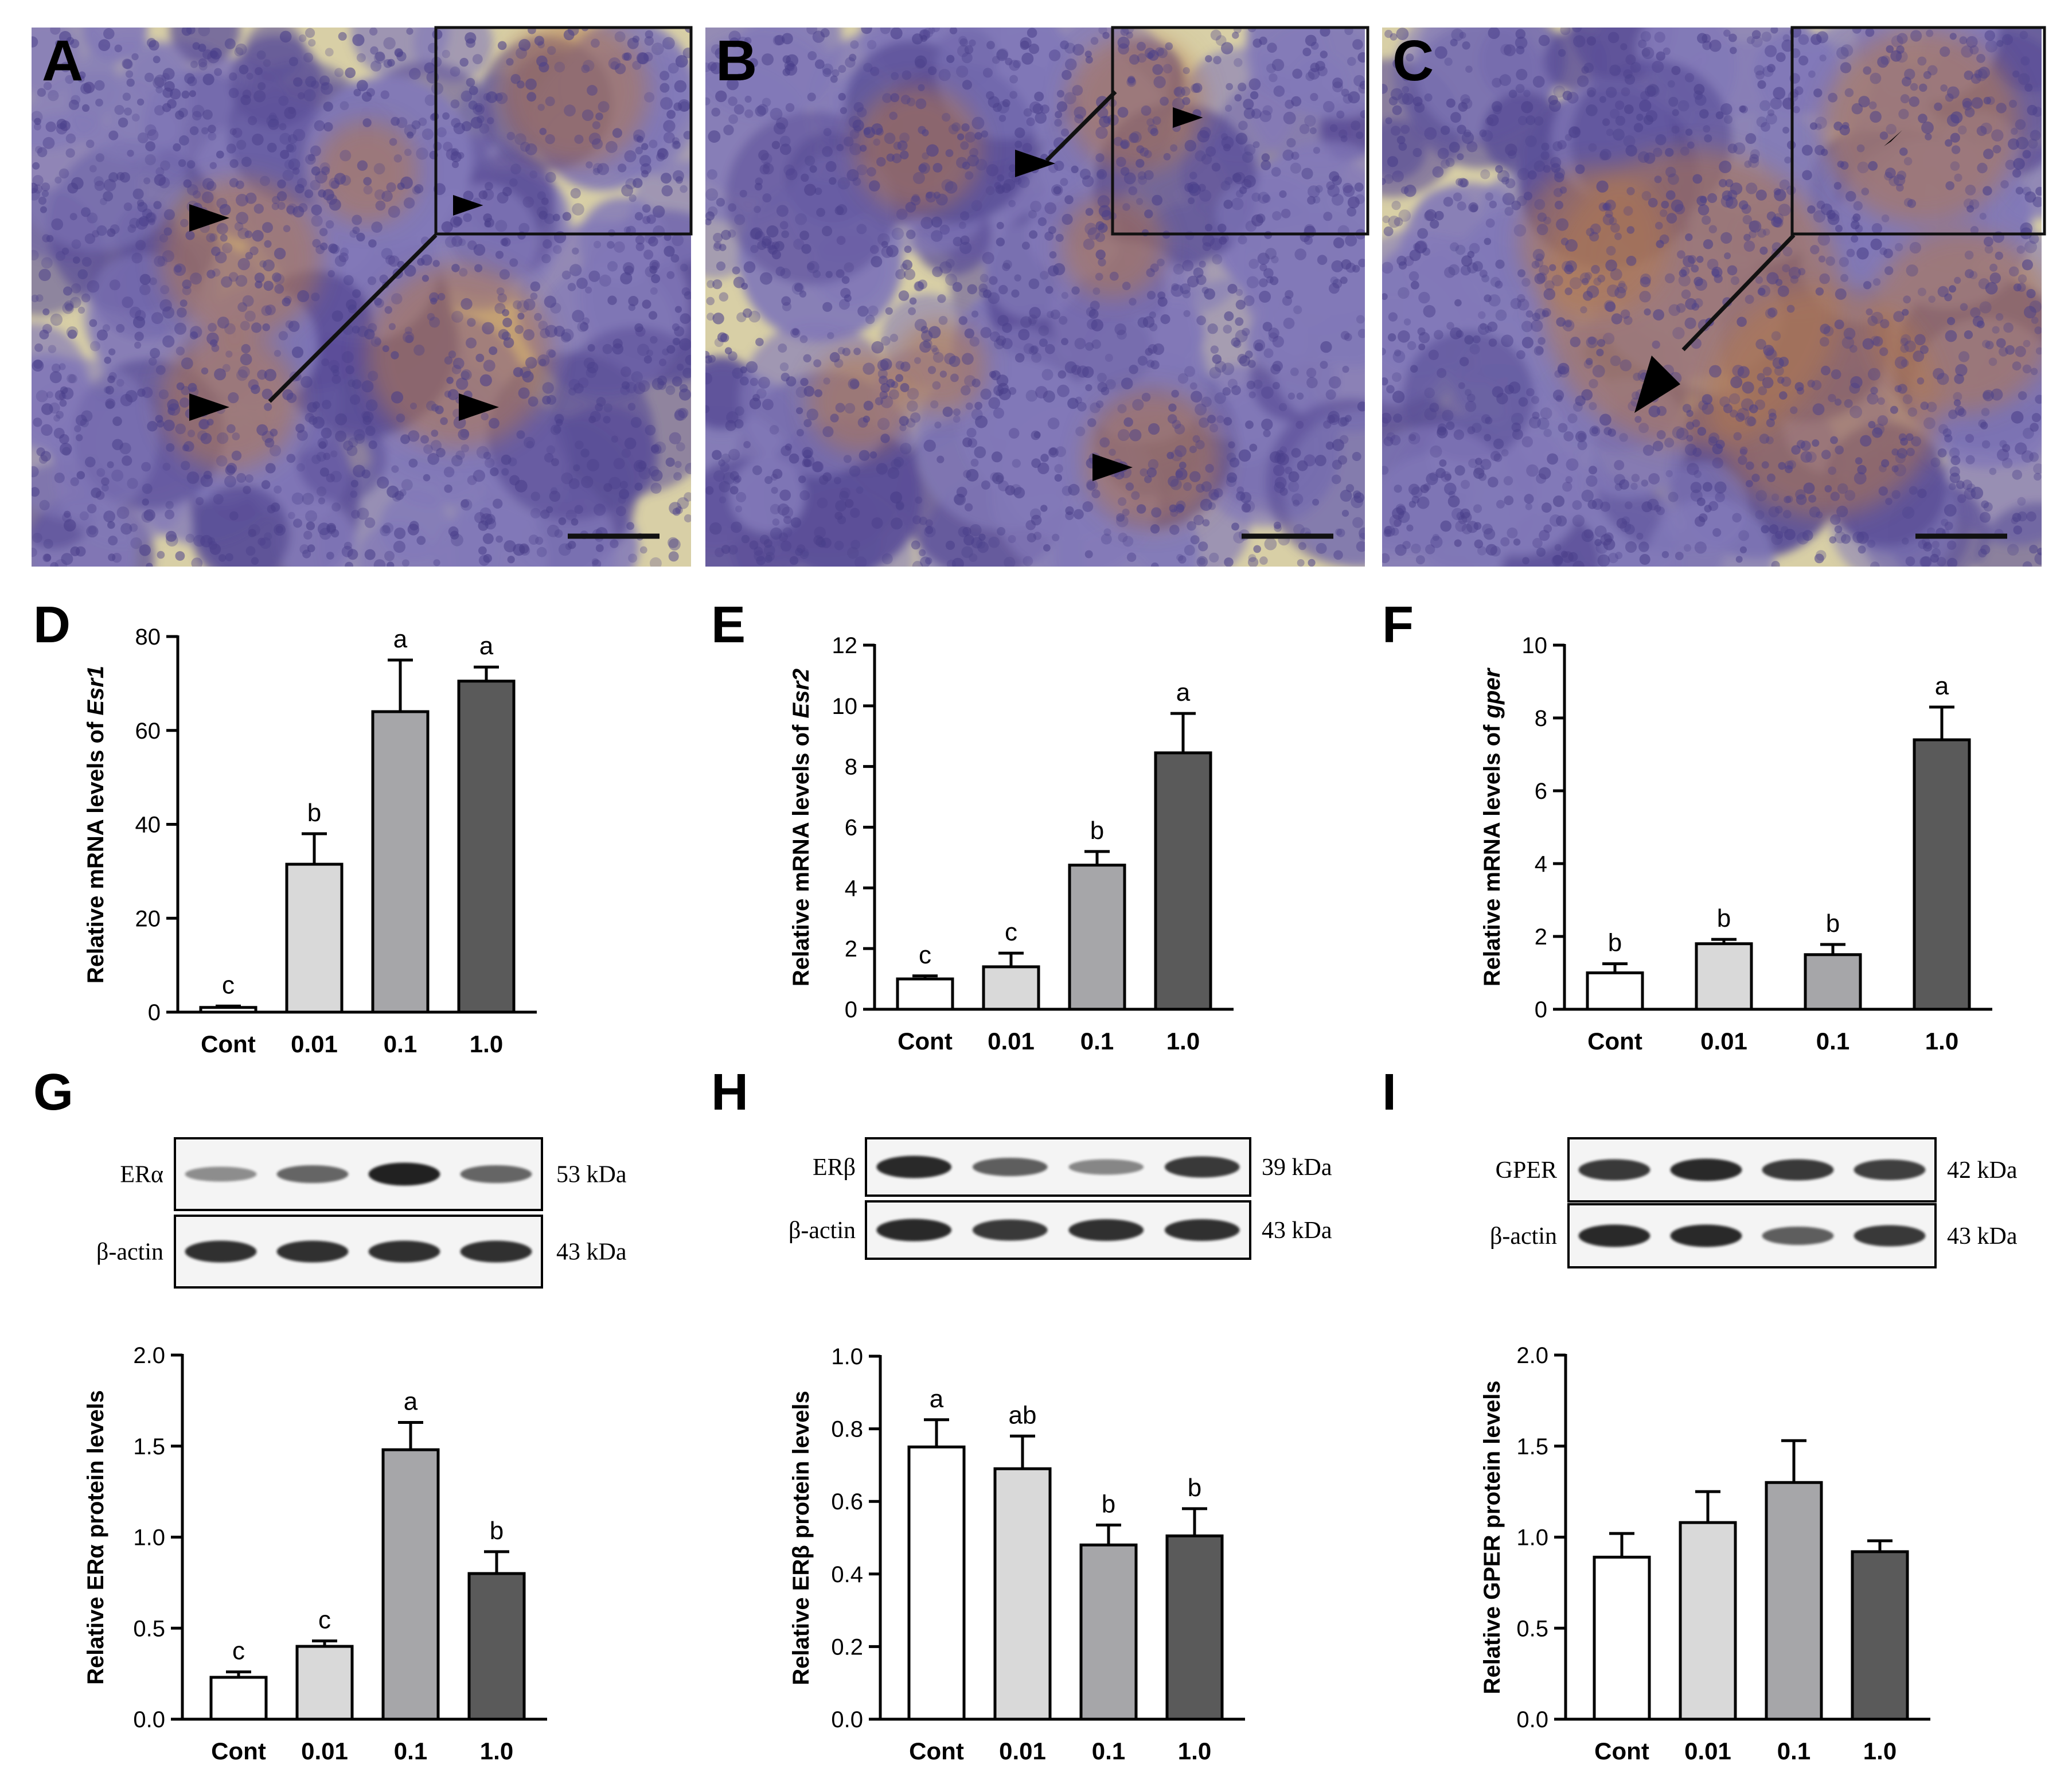 This screenshot has width=2072, height=1784. I want to click on significance-letter: a, so click(401, 639).